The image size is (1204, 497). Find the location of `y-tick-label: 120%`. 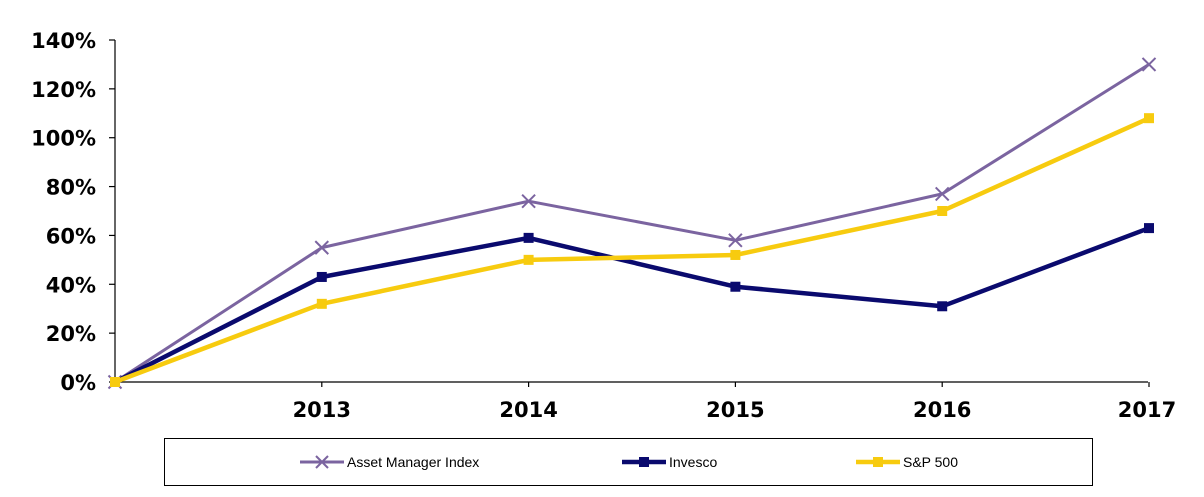

y-tick-label: 120% is located at coordinates (63, 90).